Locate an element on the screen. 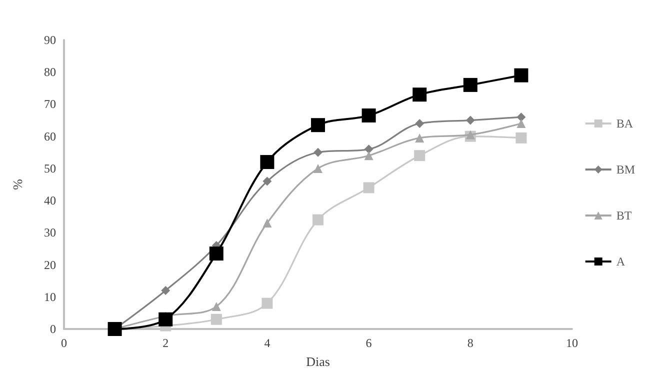  y-axis-title: % is located at coordinates (17, 184).